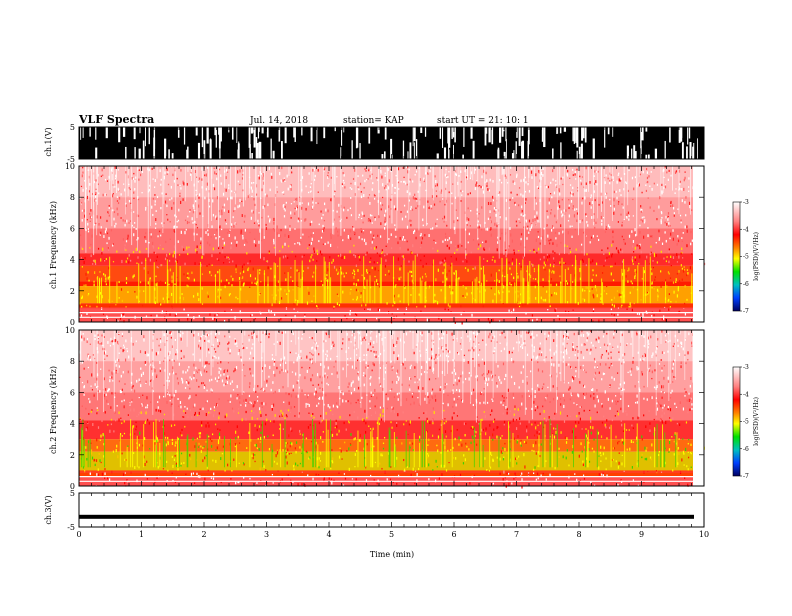 This screenshot has height=616, width=792. What do you see at coordinates (385, 143) in the screenshot?
I see `ch1-waveform-panel: 5-5` at bounding box center [385, 143].